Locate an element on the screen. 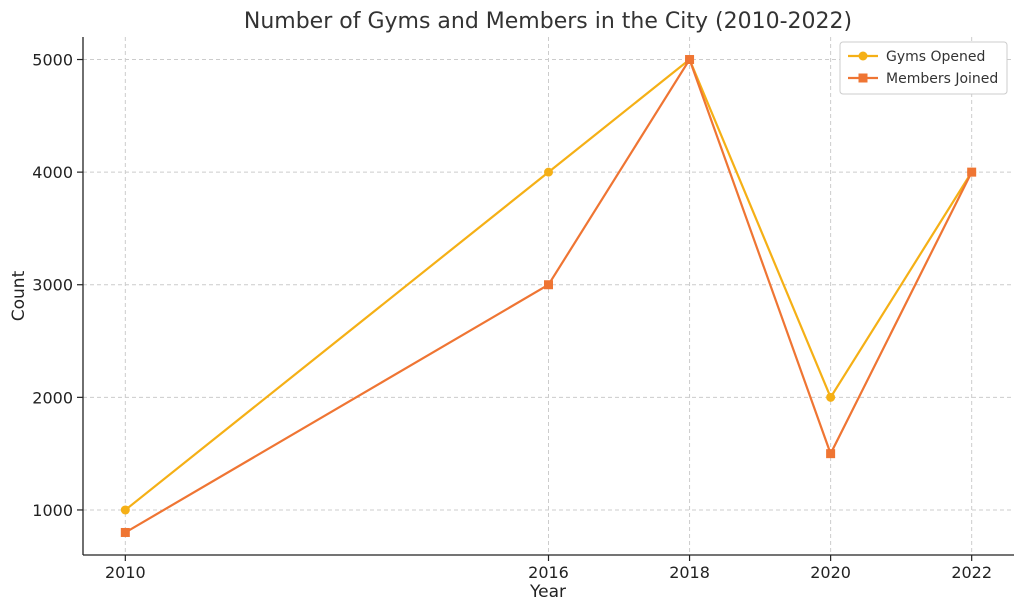 The height and width of the screenshot is (611, 1024). legend: Gyms Opened Members Joined is located at coordinates (923, 68).